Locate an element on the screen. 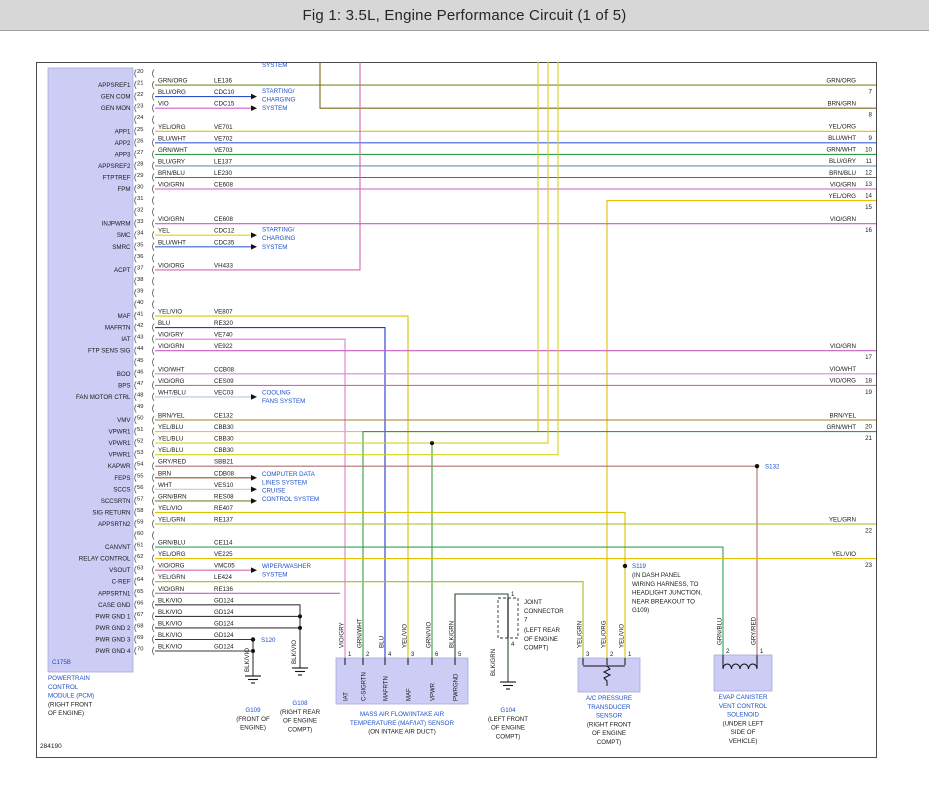 Image resolution: width=929 pixels, height=790 pixels. splice-note: NEAR BREAKOUT TO is located at coordinates (663, 601).